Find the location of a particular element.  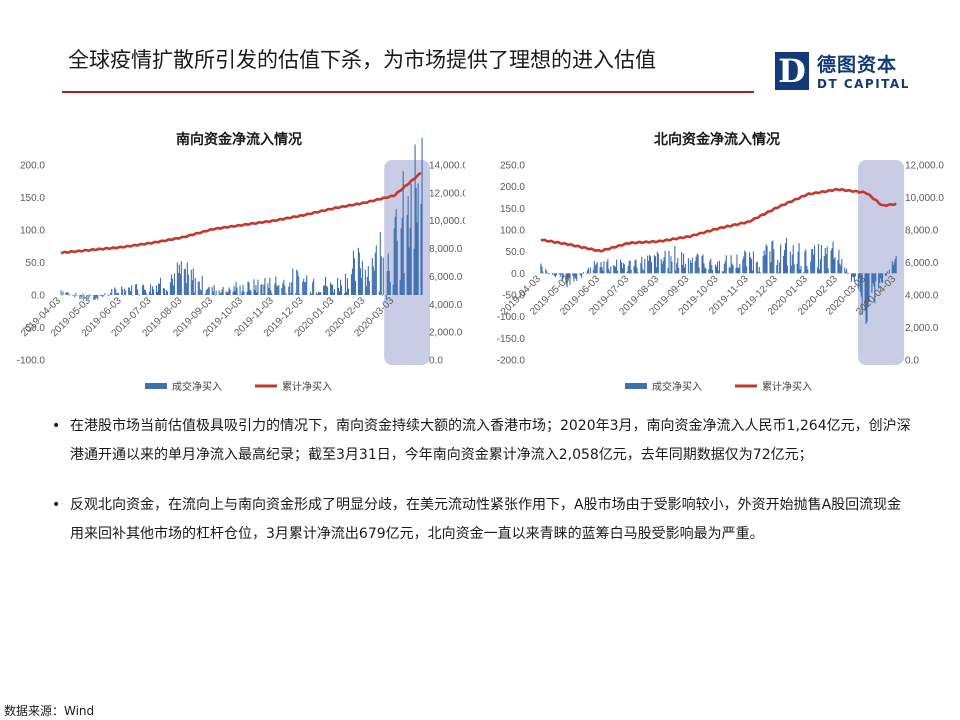

y-left-tick-label: -50.0 is located at coordinates (33, 328).